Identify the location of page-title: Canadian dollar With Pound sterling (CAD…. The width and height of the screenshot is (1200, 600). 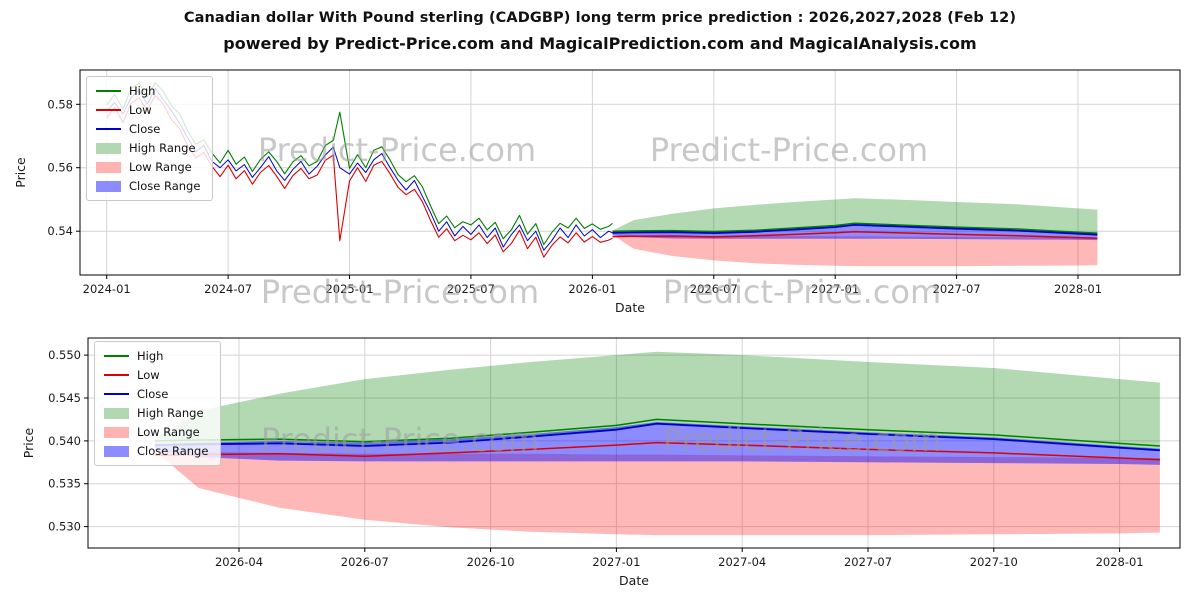
(600, 18).